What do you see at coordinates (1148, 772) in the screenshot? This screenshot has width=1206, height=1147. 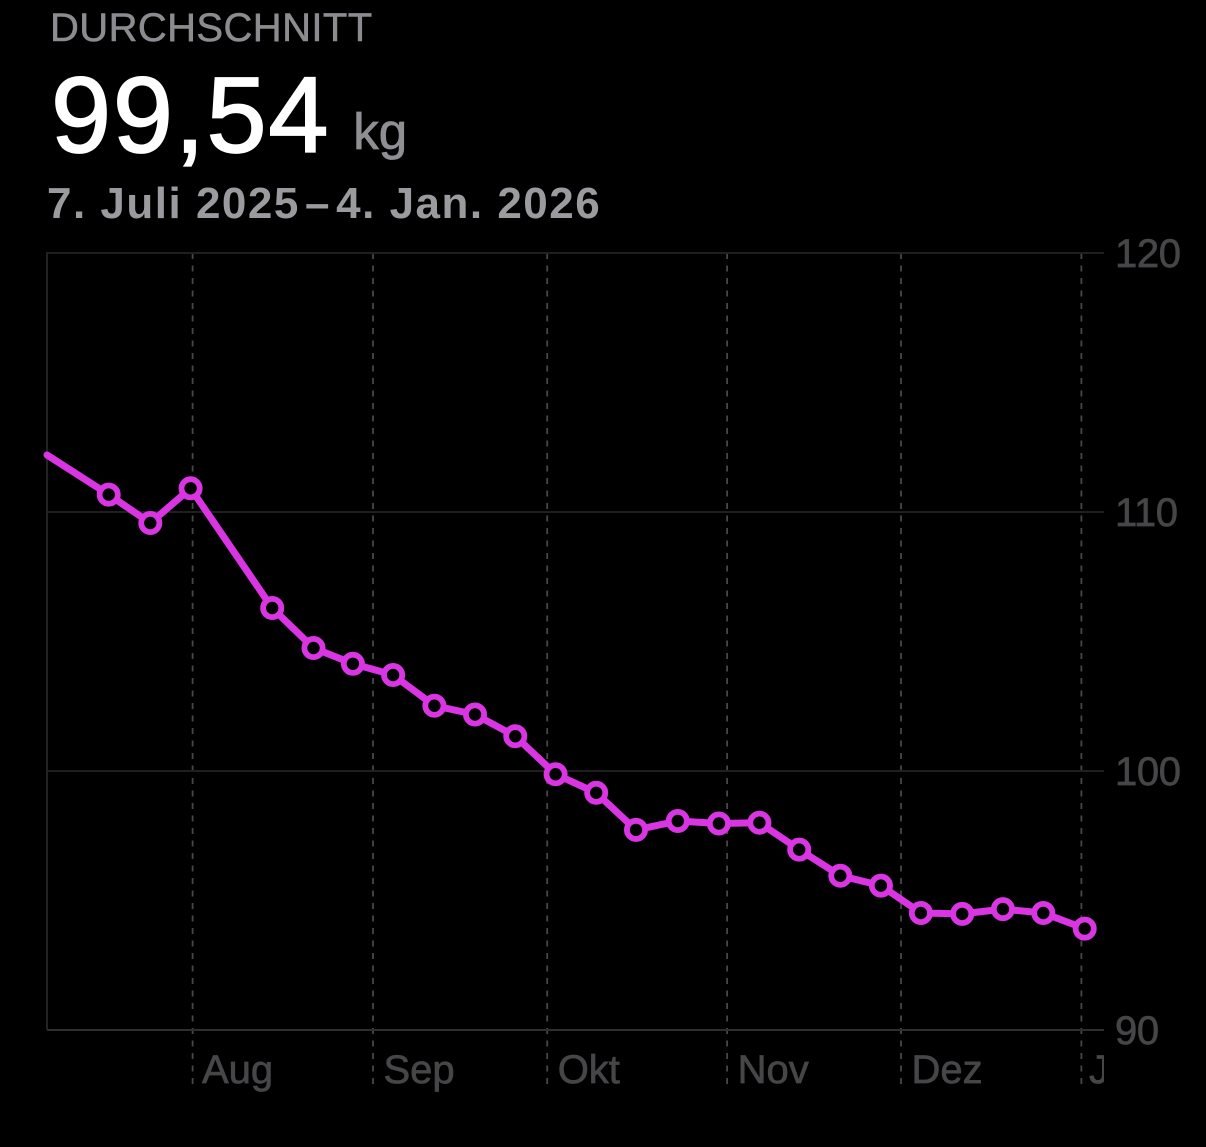 I see `svg-text: 100` at bounding box center [1148, 772].